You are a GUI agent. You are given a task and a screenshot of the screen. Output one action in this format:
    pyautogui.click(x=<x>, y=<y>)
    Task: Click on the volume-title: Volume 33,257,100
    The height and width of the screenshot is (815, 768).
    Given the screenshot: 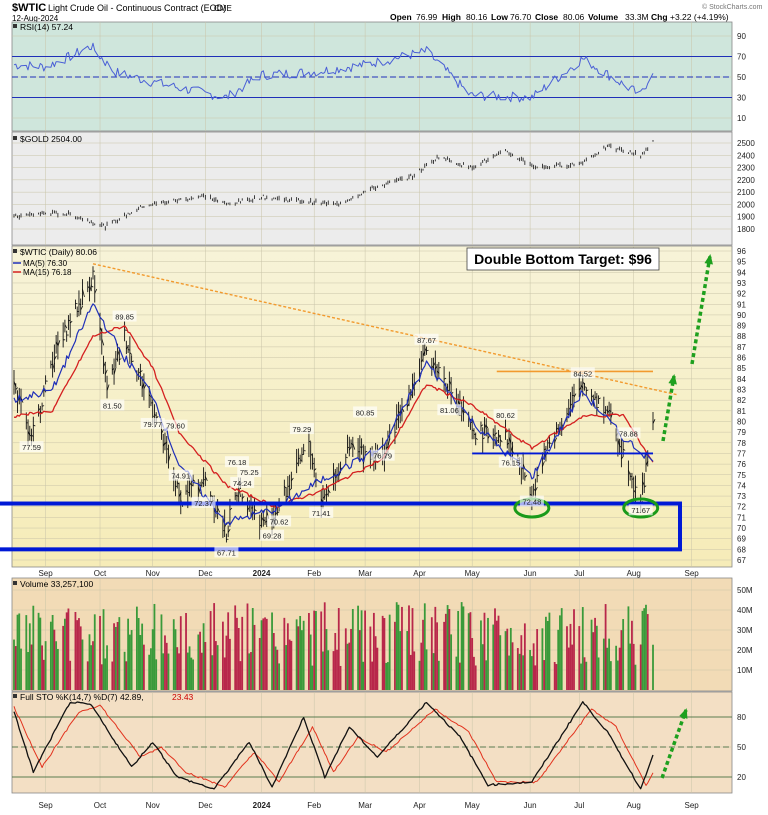 What is the action you would take?
    pyautogui.click(x=53, y=584)
    